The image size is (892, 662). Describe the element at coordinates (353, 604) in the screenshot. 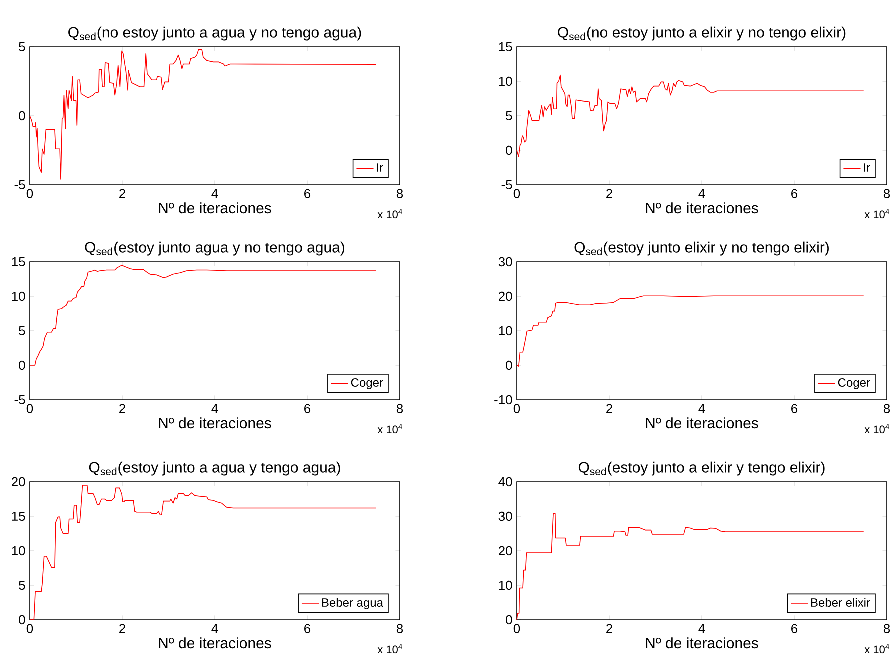

I see `legend-label: Beber agua` at that location.